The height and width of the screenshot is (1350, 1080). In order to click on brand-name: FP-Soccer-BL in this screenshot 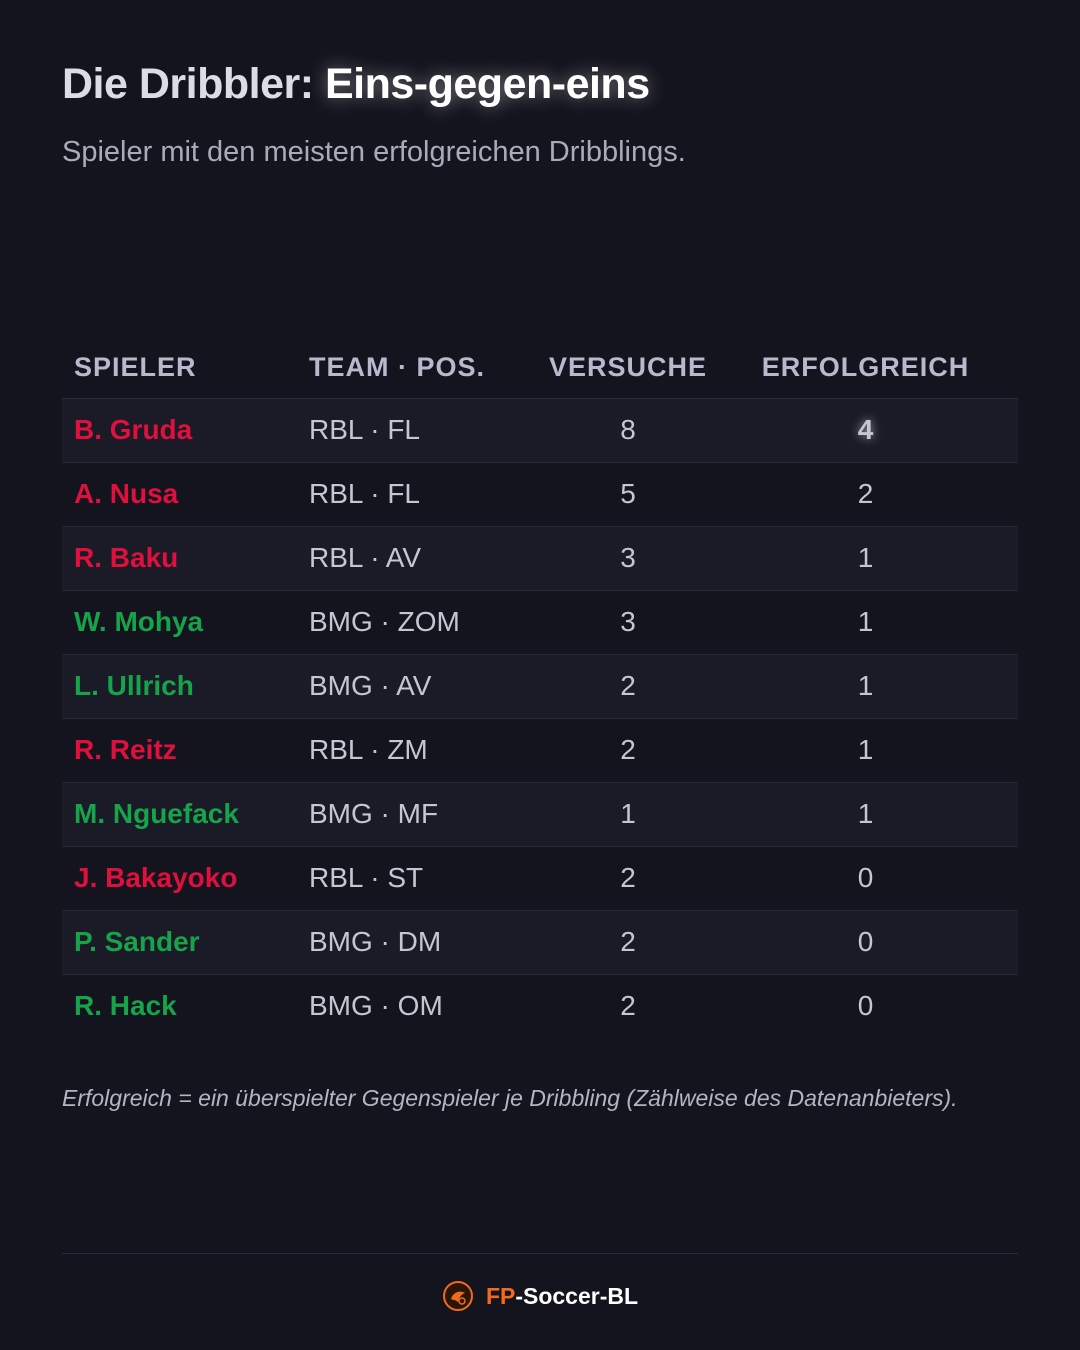, I will do `click(562, 1296)`.